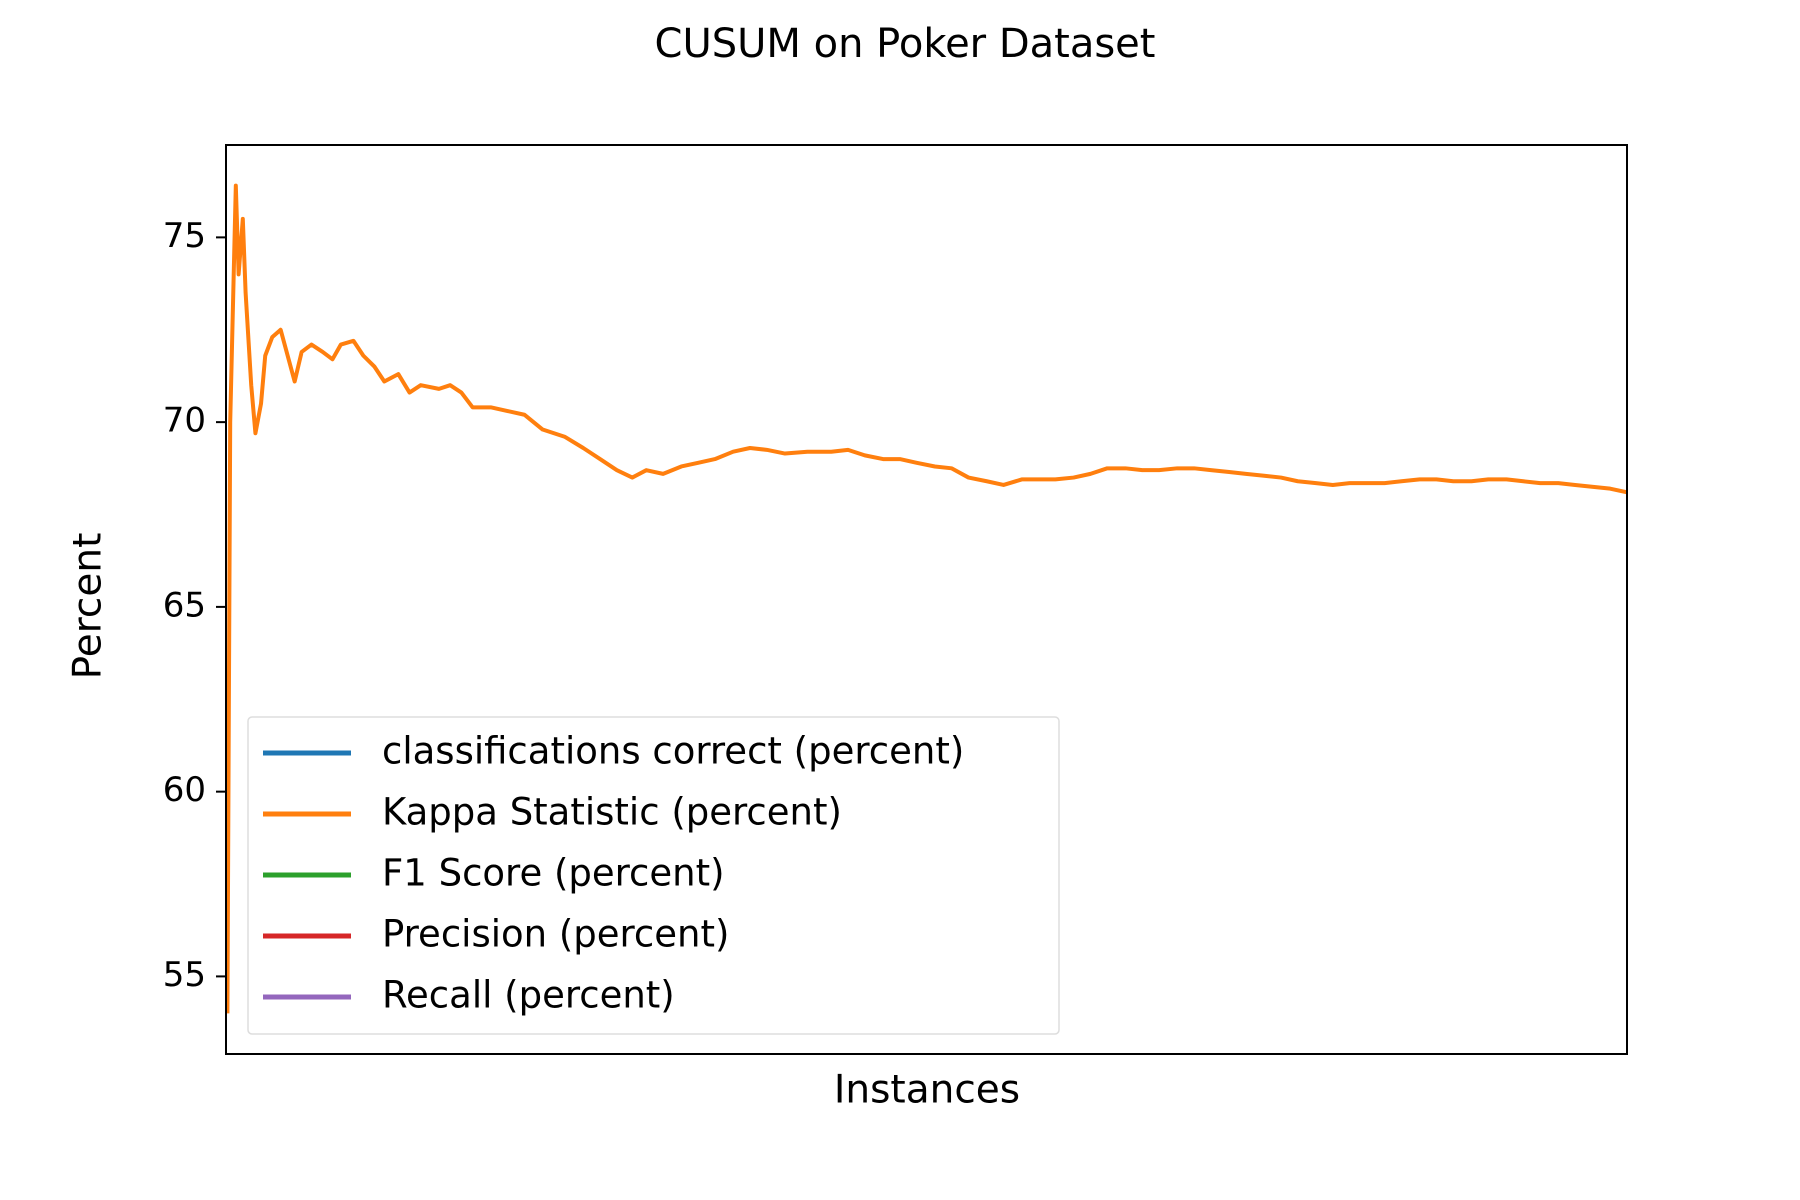 This screenshot has height=1200, width=1800. I want to click on y-tick-label: 55, so click(184, 975).